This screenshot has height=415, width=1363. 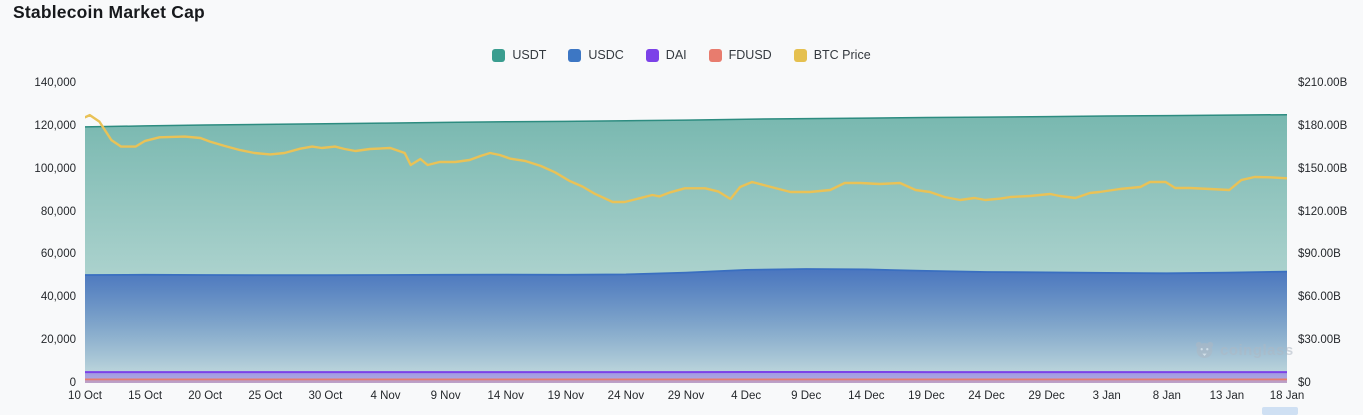 I want to click on x-axis-tick-label: 29 Nov, so click(x=686, y=396).